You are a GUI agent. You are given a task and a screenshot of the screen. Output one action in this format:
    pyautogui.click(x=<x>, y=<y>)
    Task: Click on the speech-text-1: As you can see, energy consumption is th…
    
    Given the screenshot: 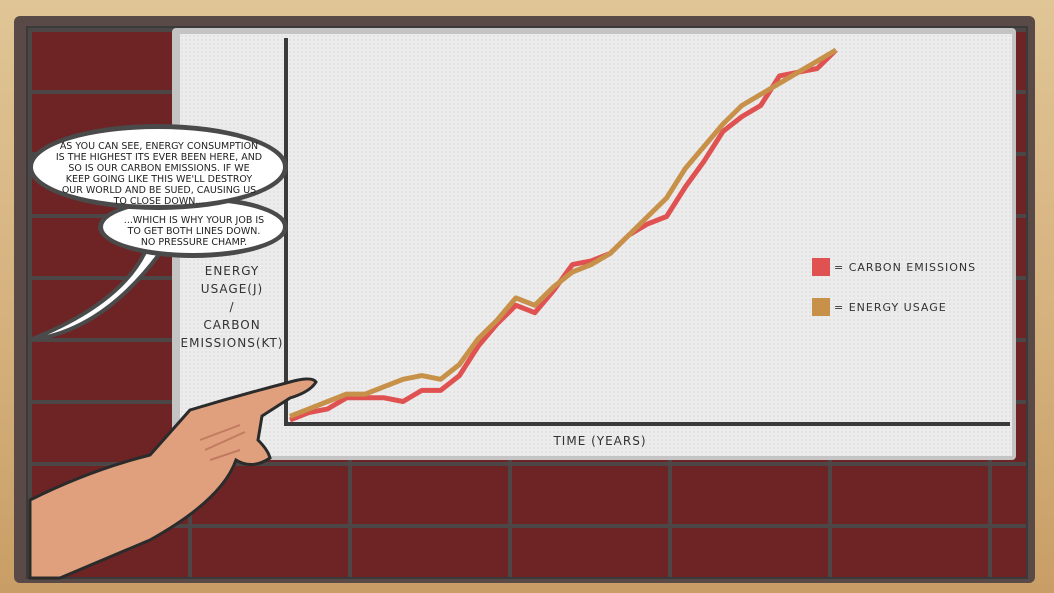 What is the action you would take?
    pyautogui.click(x=159, y=174)
    